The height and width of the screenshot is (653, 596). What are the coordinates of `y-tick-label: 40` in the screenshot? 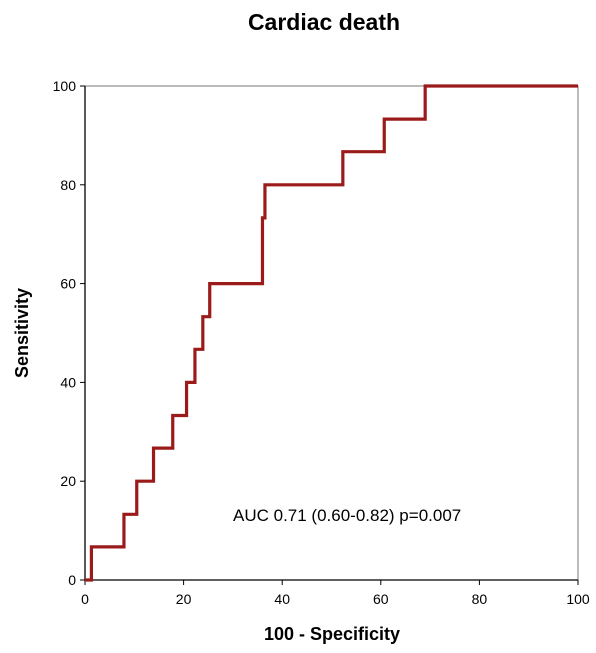 It's located at (68, 382).